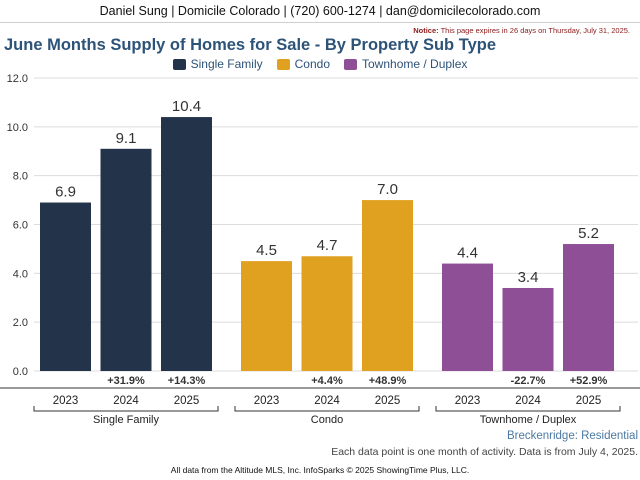 The image size is (640, 480). I want to click on y-tick-label-0: 0.0, so click(20, 372).